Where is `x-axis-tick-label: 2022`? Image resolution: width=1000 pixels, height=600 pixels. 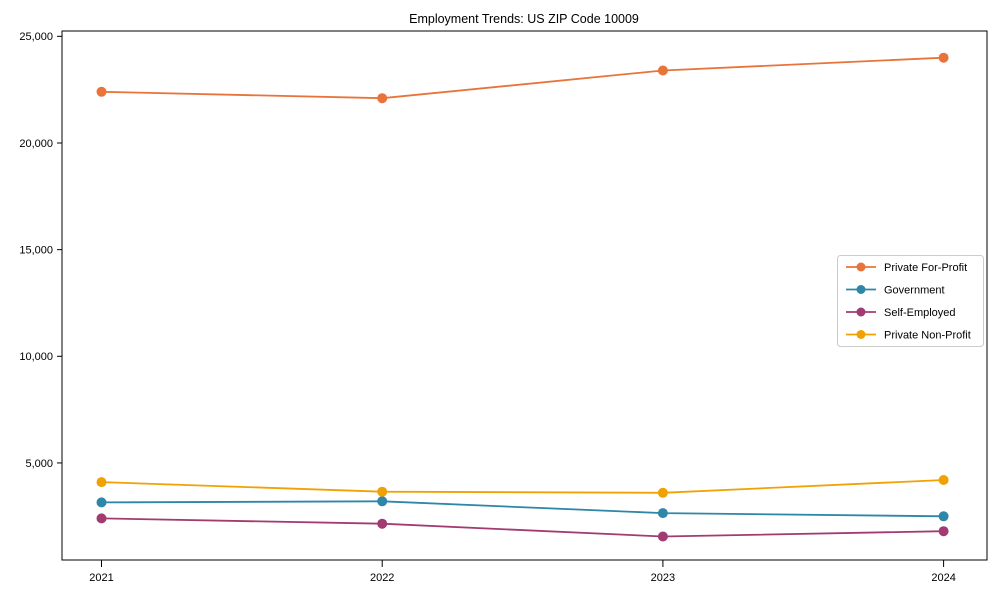 x-axis-tick-label: 2022 is located at coordinates (382, 578).